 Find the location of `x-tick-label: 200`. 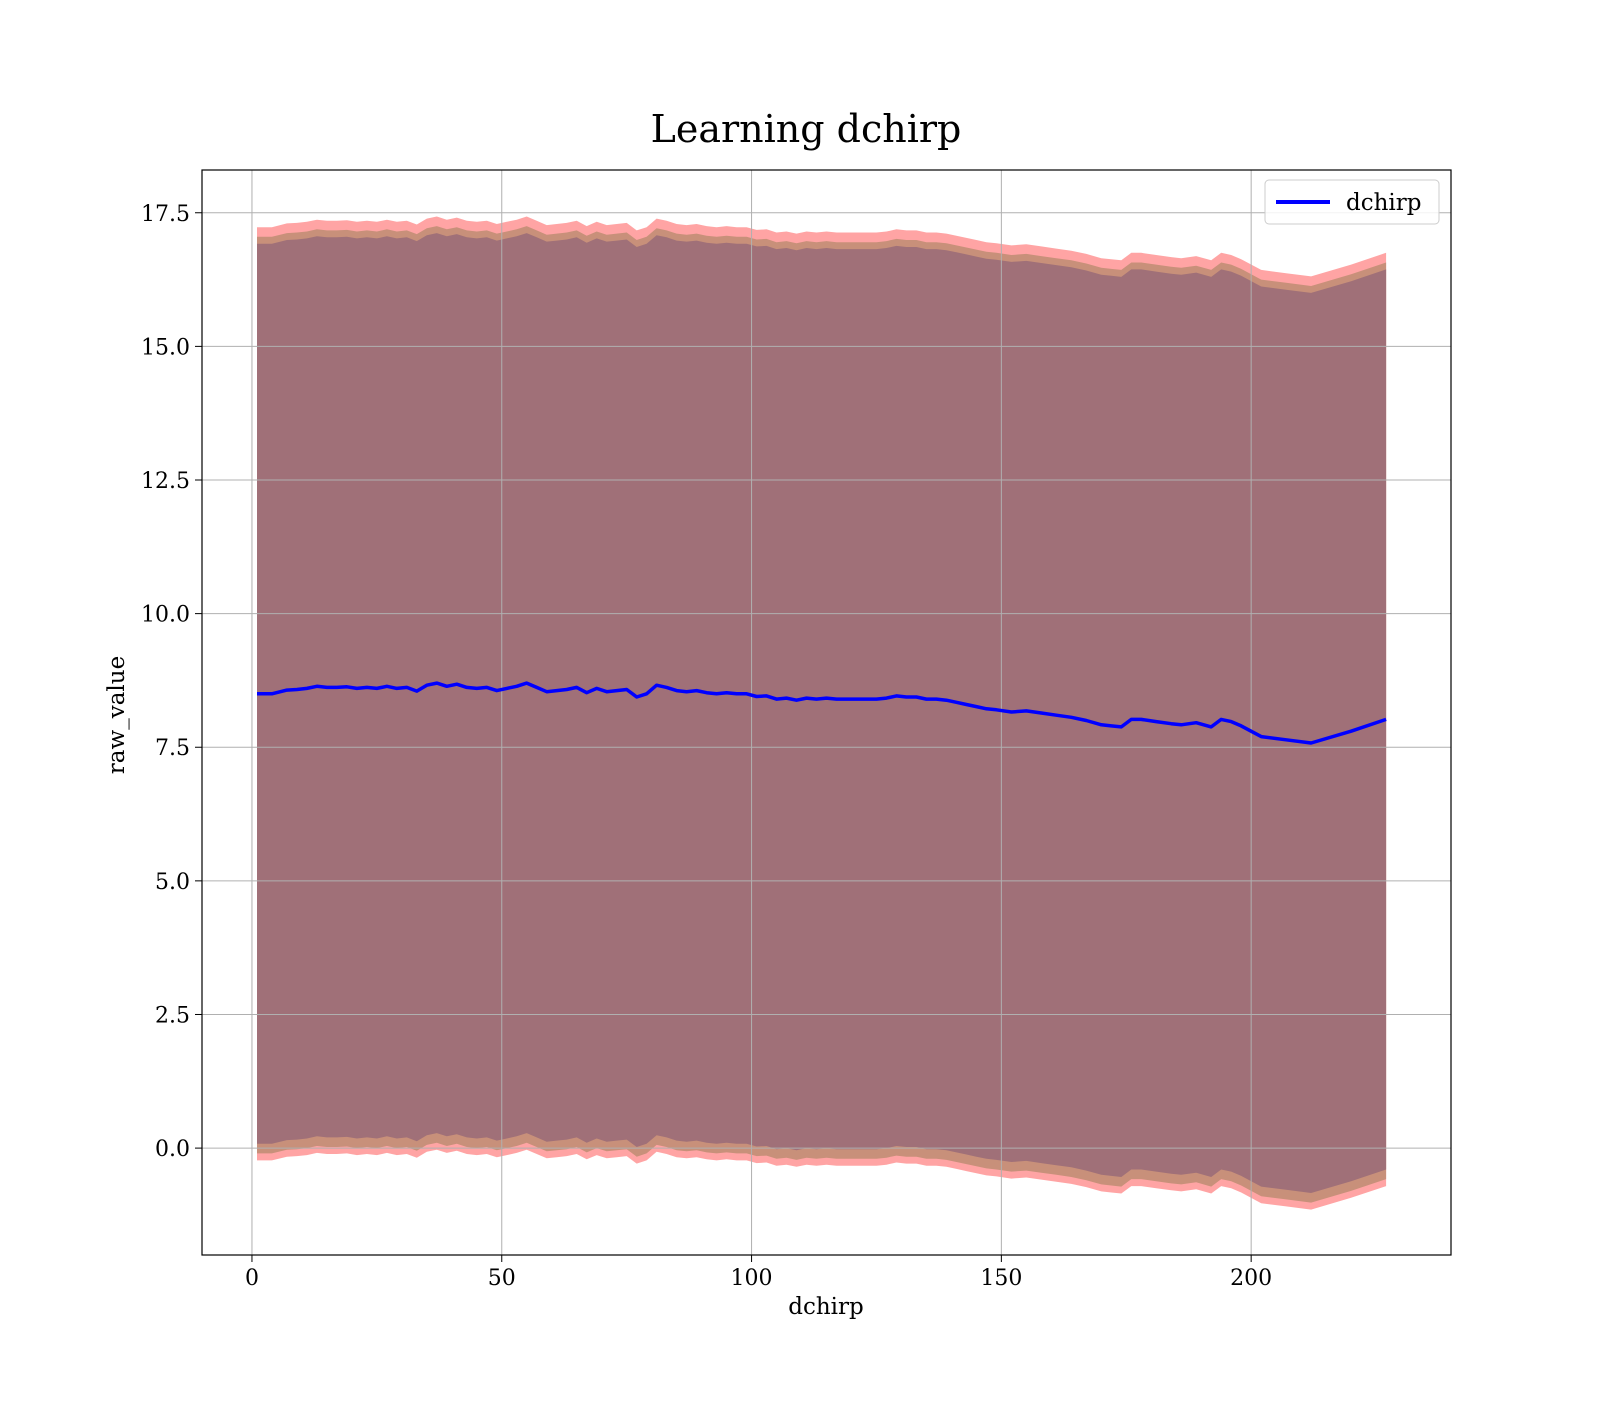

x-tick-label: 200 is located at coordinates (1251, 1278).